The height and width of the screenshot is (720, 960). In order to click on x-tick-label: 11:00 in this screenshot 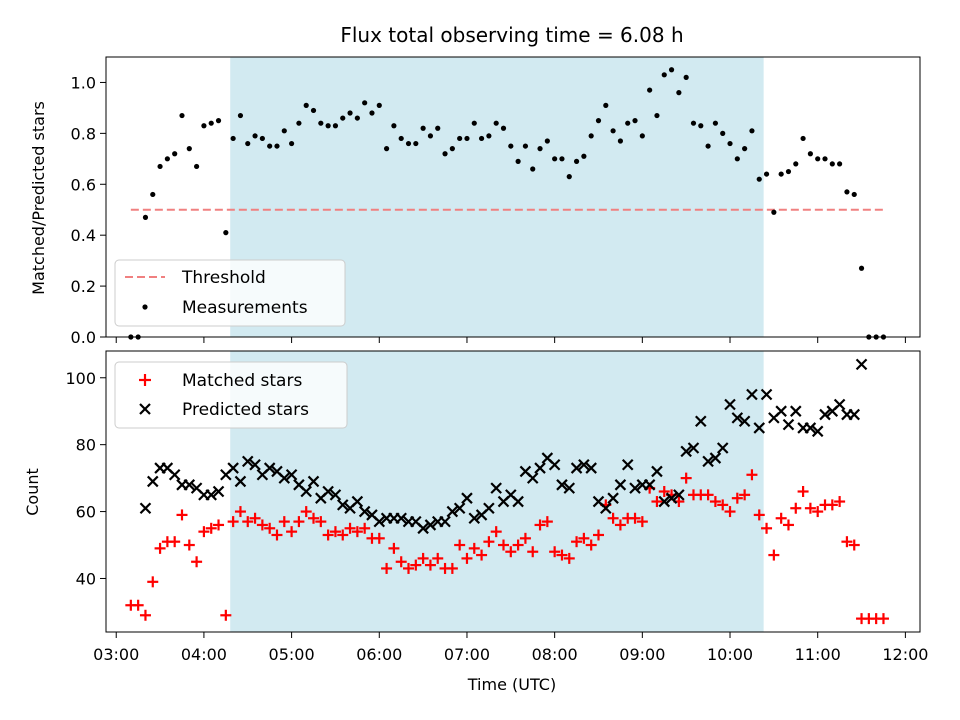, I will do `click(818, 654)`.